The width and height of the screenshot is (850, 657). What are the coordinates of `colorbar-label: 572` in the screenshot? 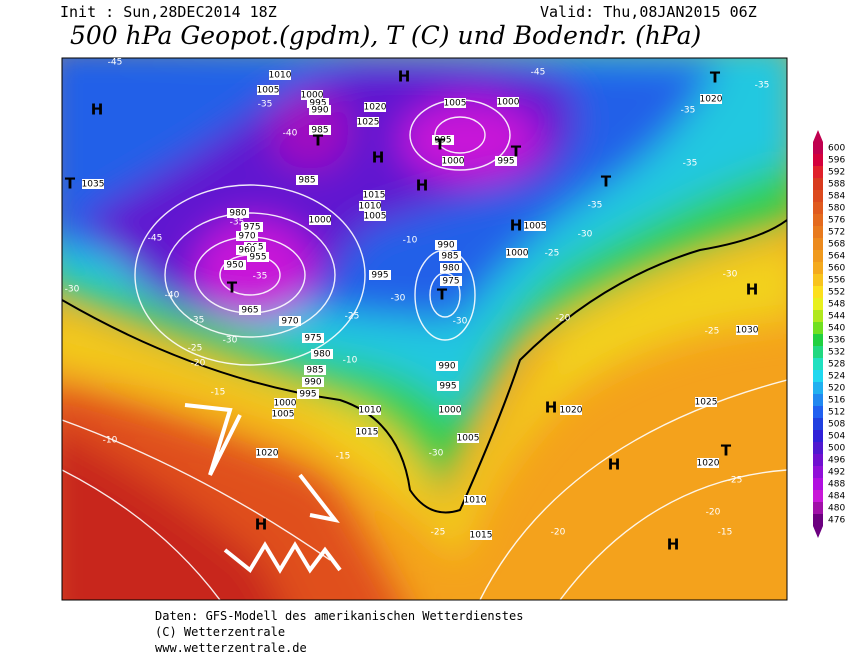 It's located at (836, 233).